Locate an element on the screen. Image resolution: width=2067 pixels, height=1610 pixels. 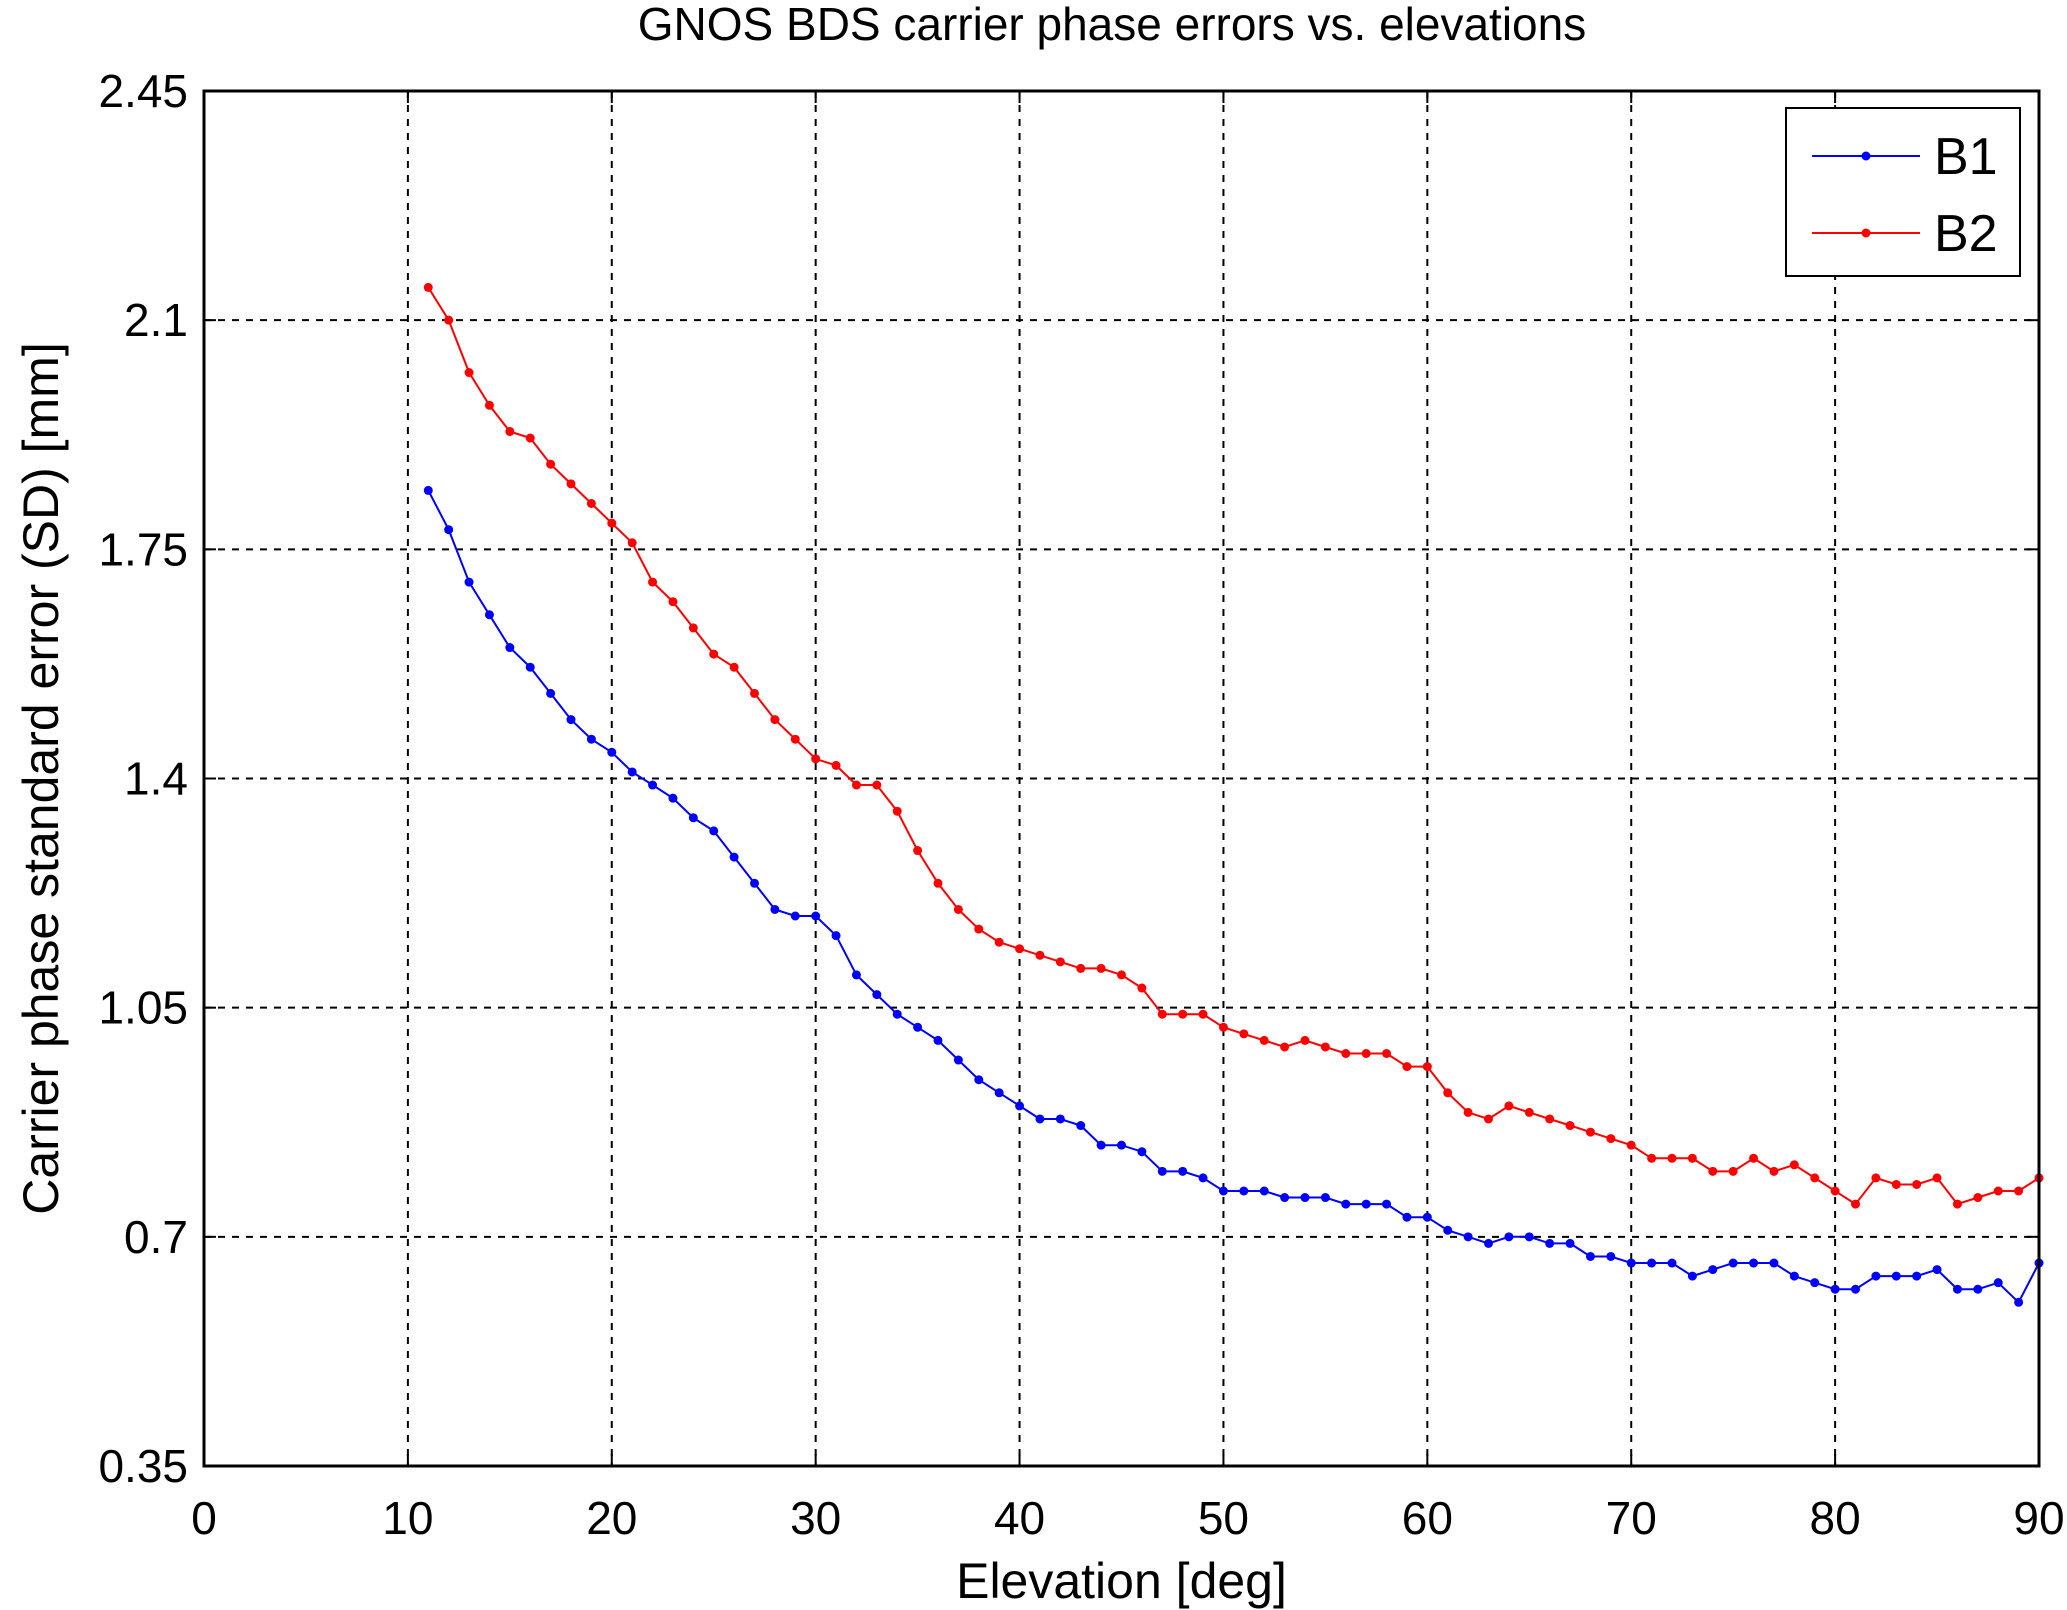
x-axis-label: Elevation [deg] is located at coordinates (1121, 1581).